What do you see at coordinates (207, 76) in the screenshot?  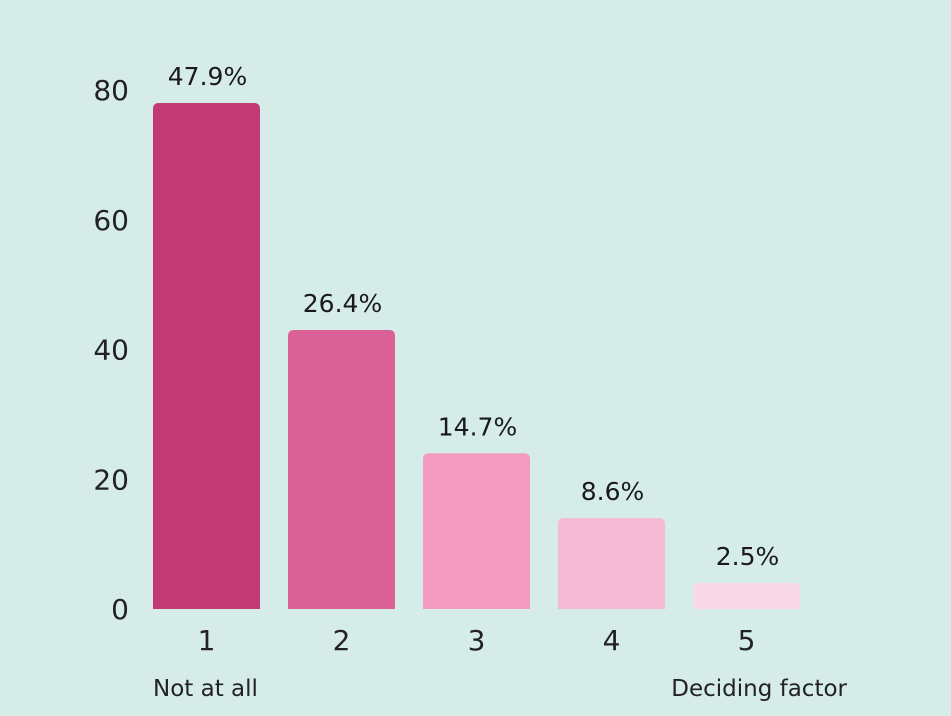 I see `data-label-1: 47.9%` at bounding box center [207, 76].